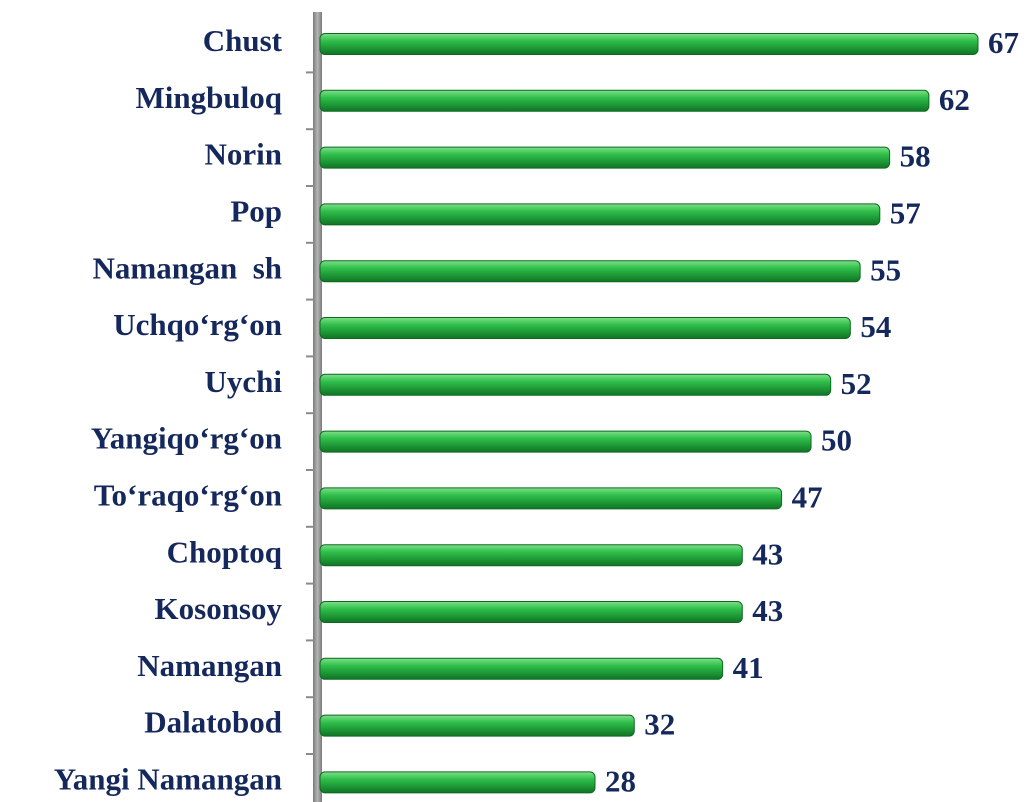  I want to click on category-label: Dalatobod, so click(213, 722).